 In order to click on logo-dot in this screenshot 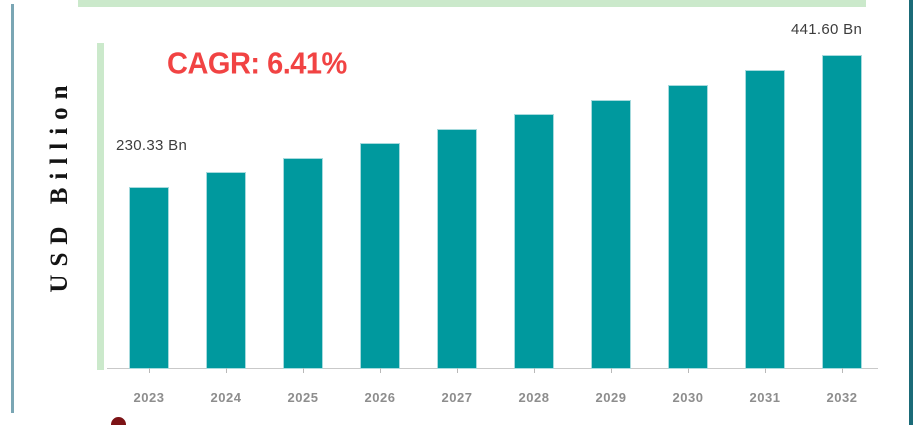, I will do `click(118, 421)`.